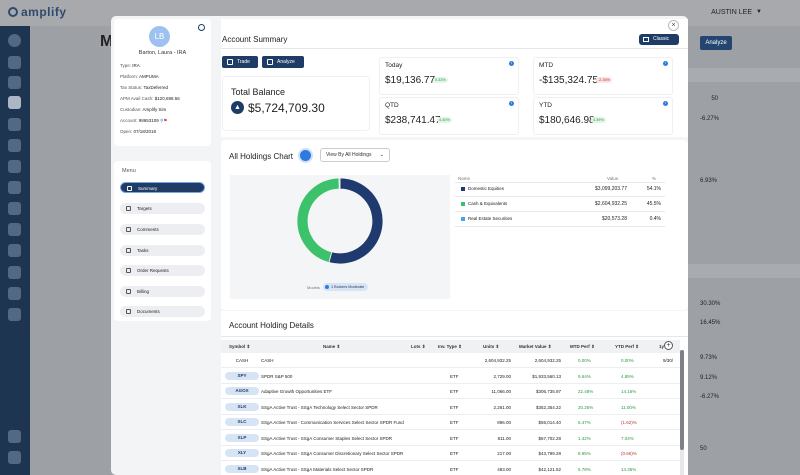  What do you see at coordinates (14, 40) in the screenshot?
I see `collapse-icon` at bounding box center [14, 40].